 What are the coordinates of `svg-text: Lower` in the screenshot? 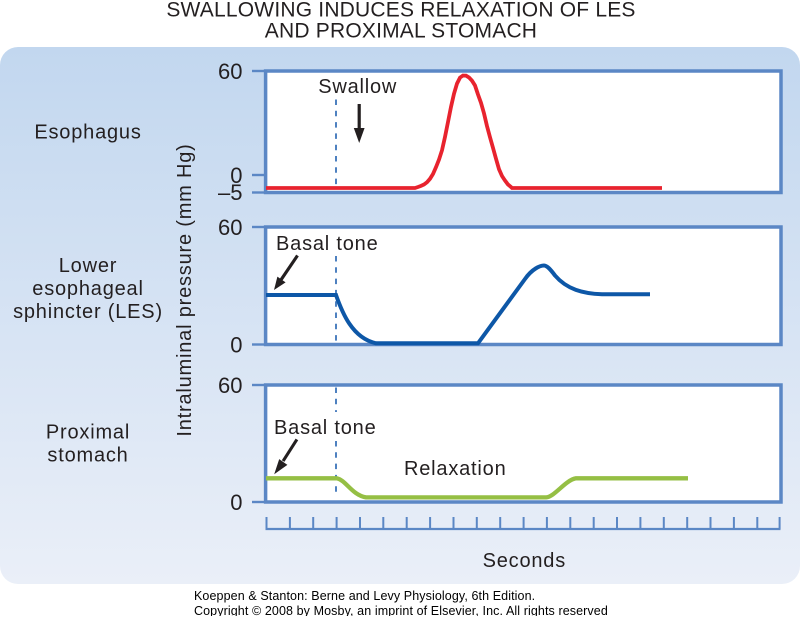 It's located at (88, 266).